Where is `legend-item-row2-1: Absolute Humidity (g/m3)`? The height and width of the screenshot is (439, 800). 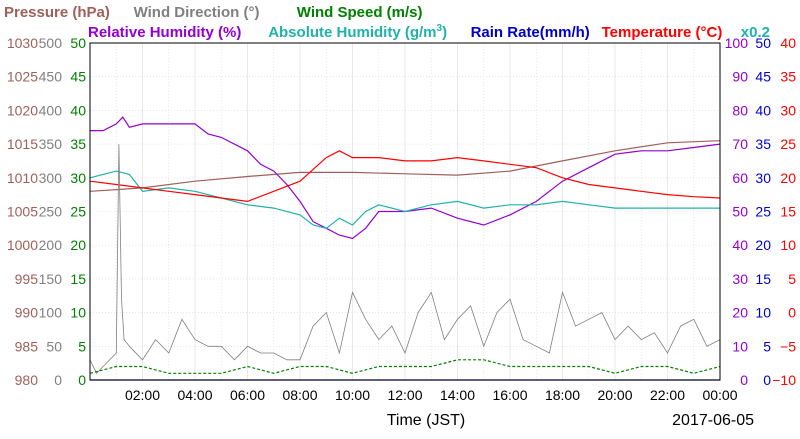 legend-item-row2-1: Absolute Humidity (g/m3) is located at coordinates (357, 32).